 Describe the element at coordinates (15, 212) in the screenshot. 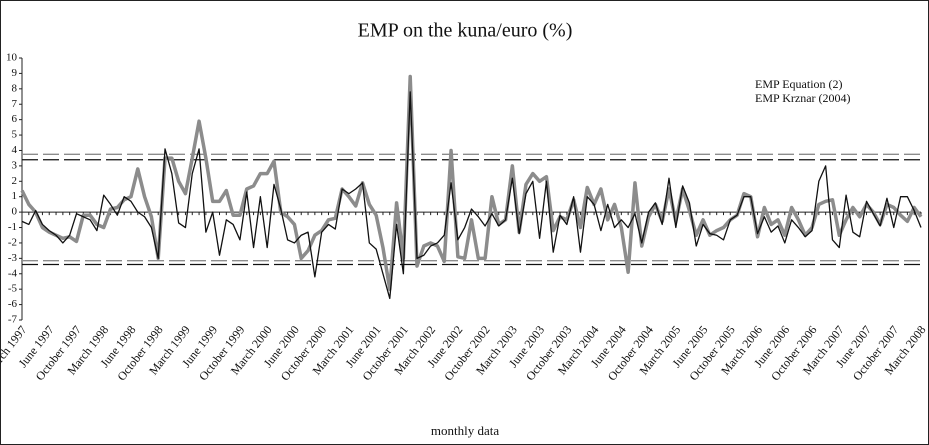

I see `y-tick-label: 0` at that location.